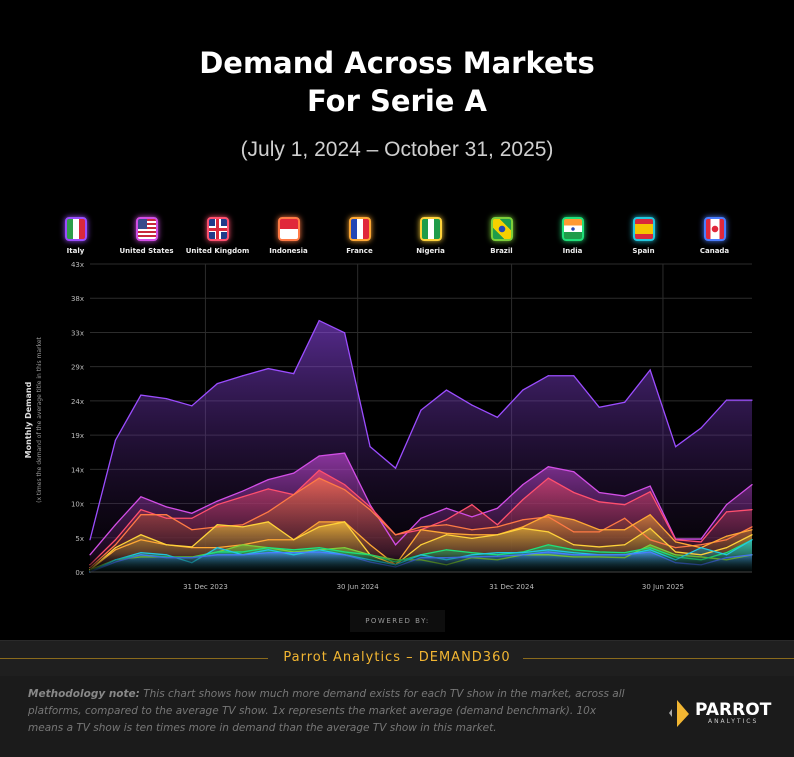 The height and width of the screenshot is (757, 794). Describe the element at coordinates (147, 236) in the screenshot. I see `legend-item-united-states: United States` at that location.